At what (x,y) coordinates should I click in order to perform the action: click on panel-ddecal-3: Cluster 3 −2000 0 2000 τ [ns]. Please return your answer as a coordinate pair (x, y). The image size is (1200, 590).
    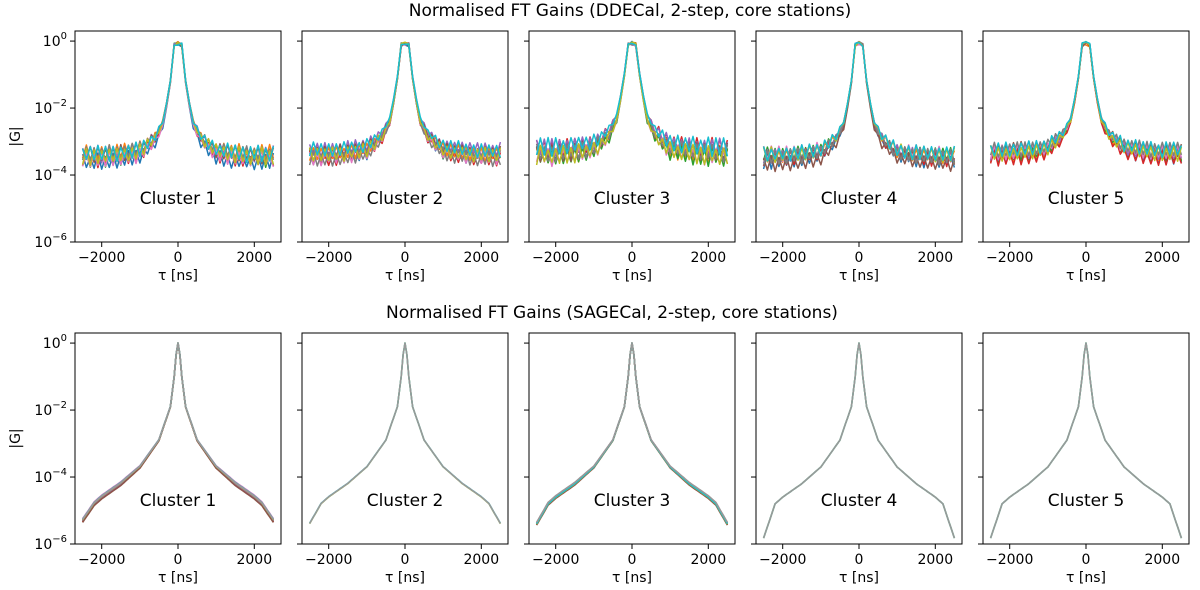
    Looking at the image, I should click on (630, 157).